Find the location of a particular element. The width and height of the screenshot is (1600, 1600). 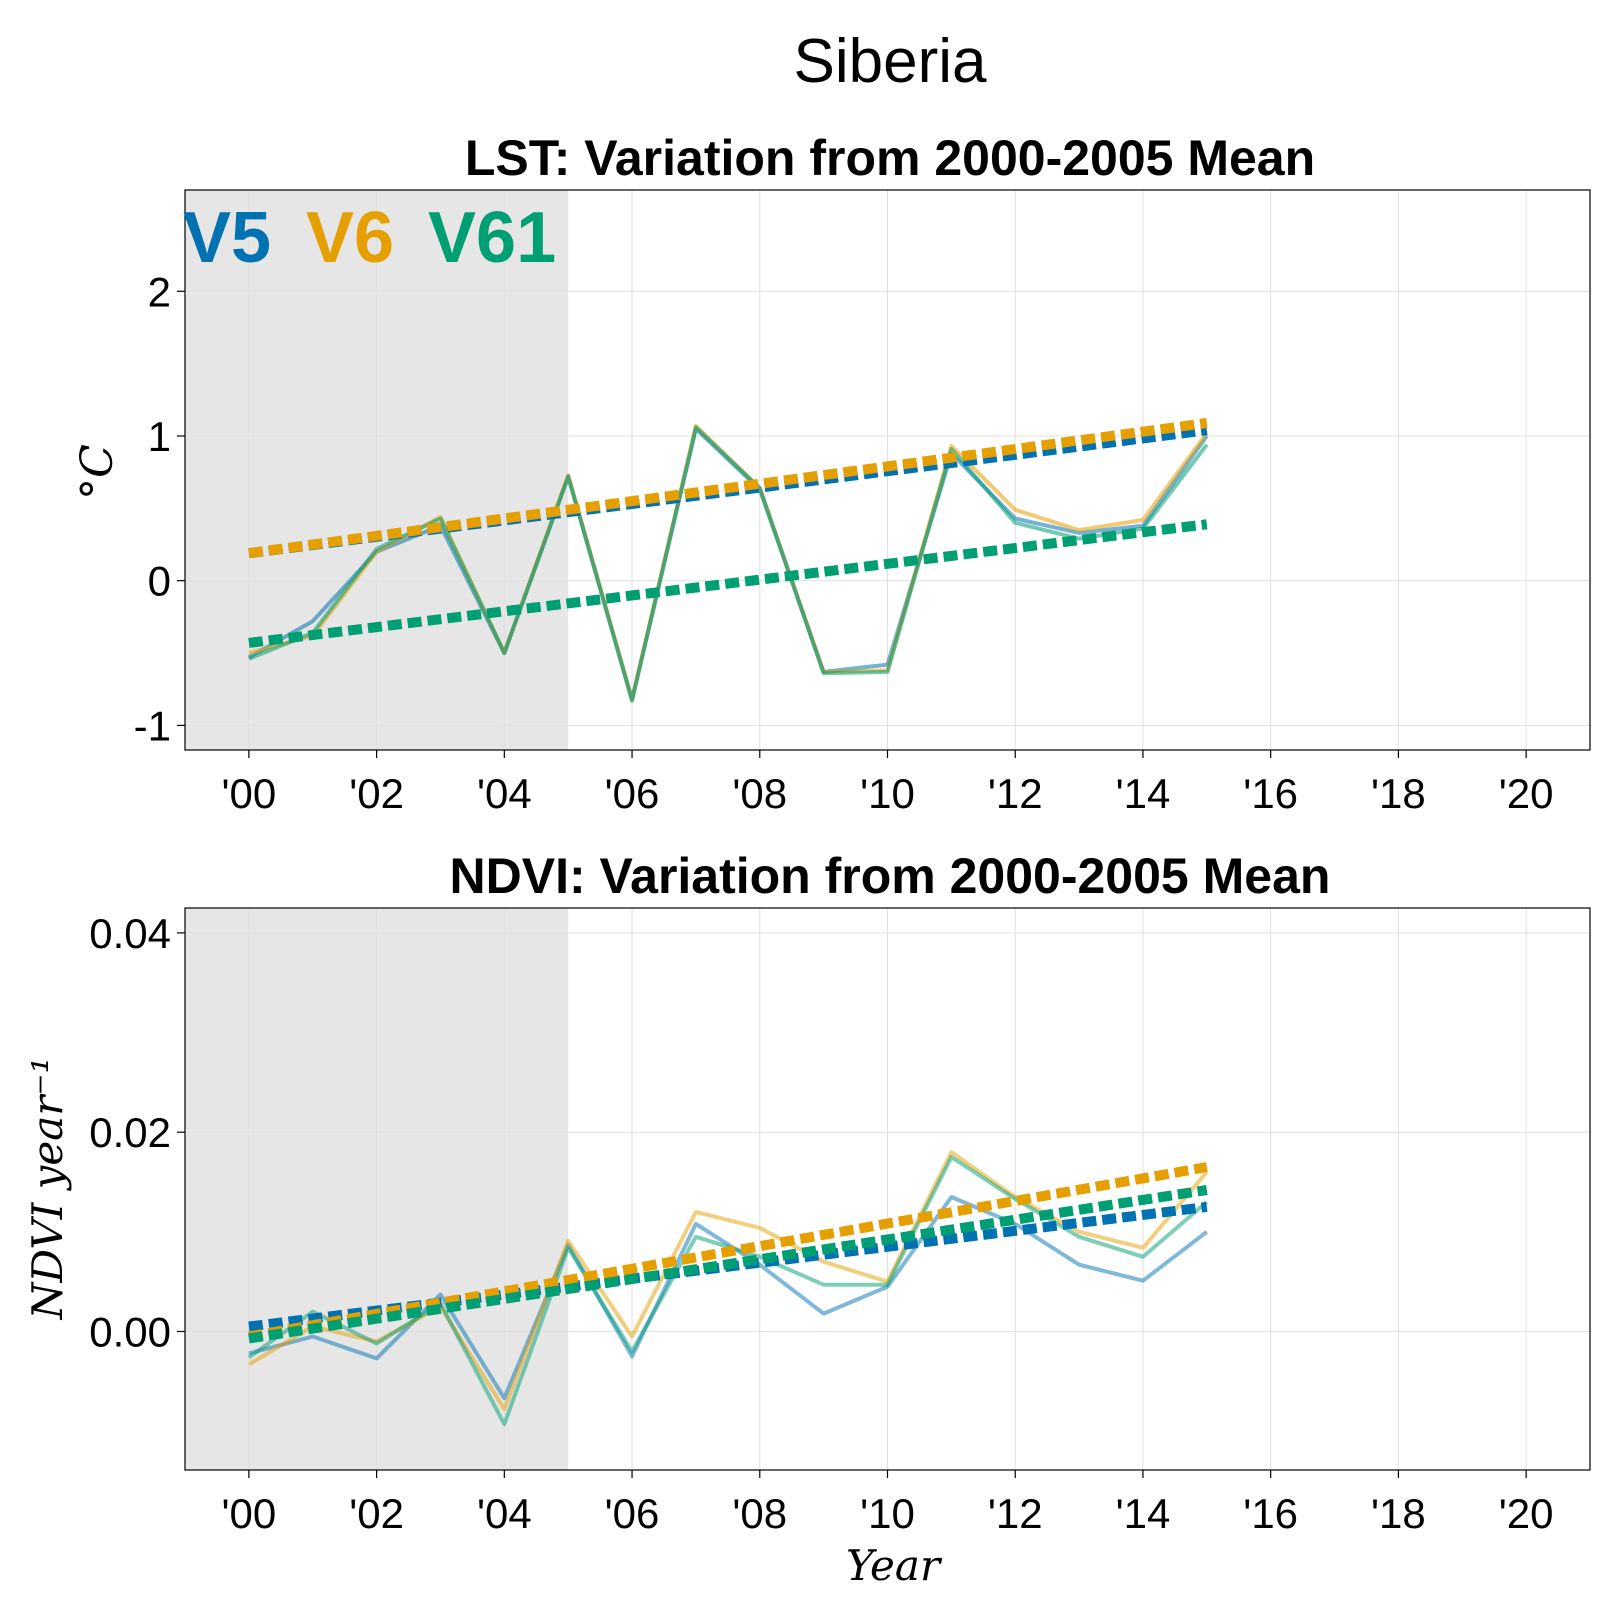

ndvi-xtick-label: '16 is located at coordinates (1270, 1513).